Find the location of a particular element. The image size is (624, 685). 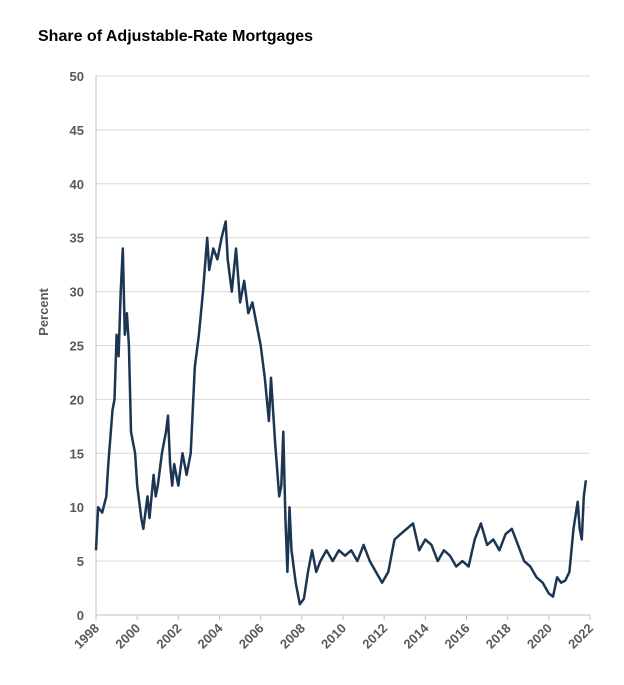

x-tick-label: 2000 is located at coordinates (127, 636).